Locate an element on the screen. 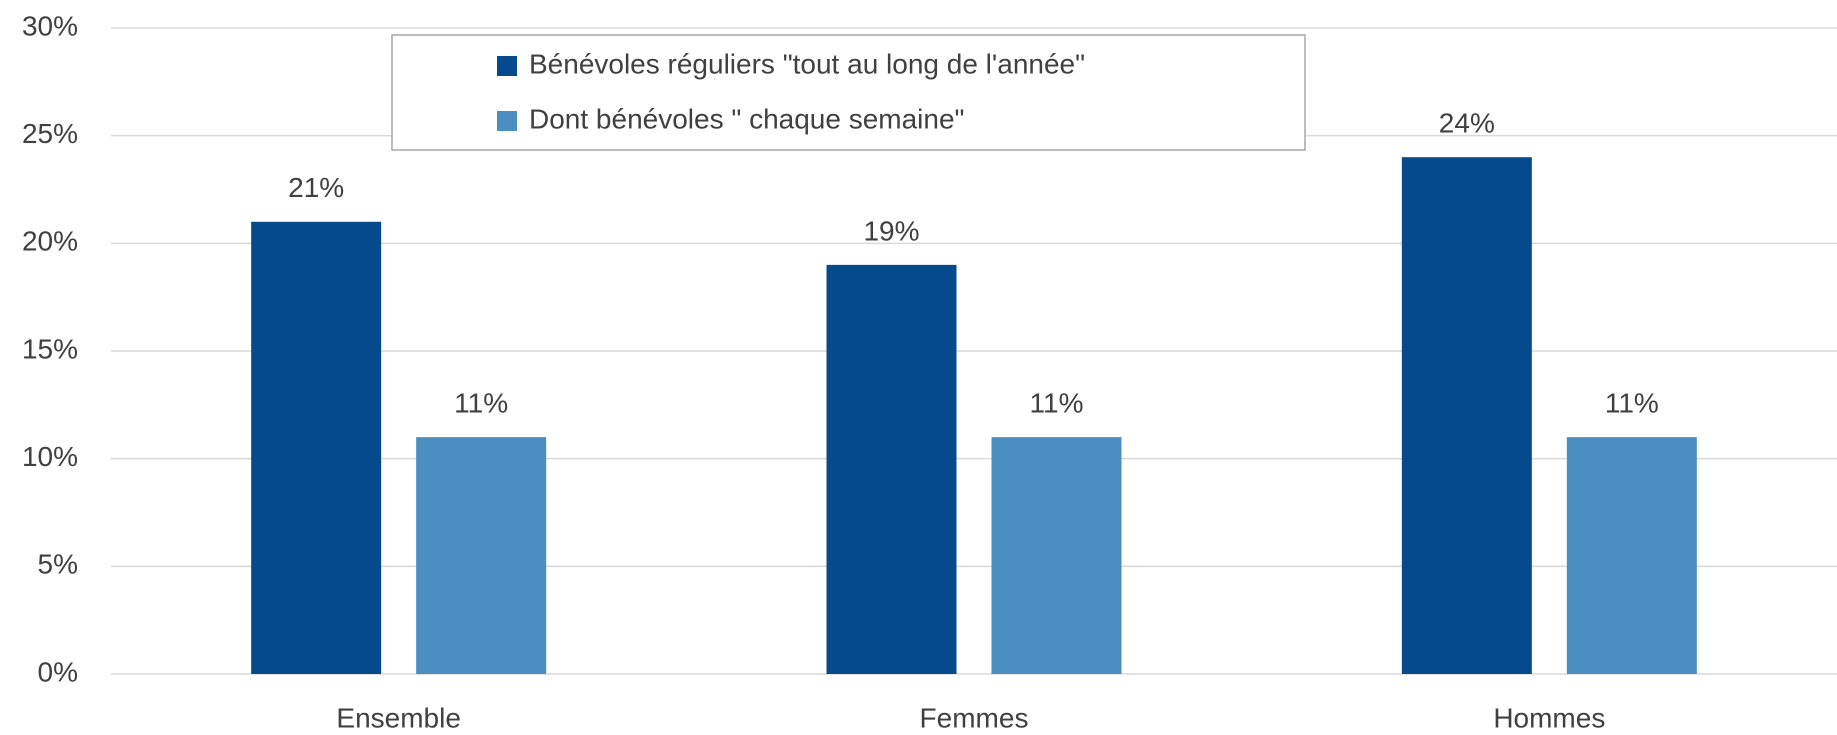 This screenshot has width=1837, height=735. x-tick-label: Hommes is located at coordinates (1549, 717).